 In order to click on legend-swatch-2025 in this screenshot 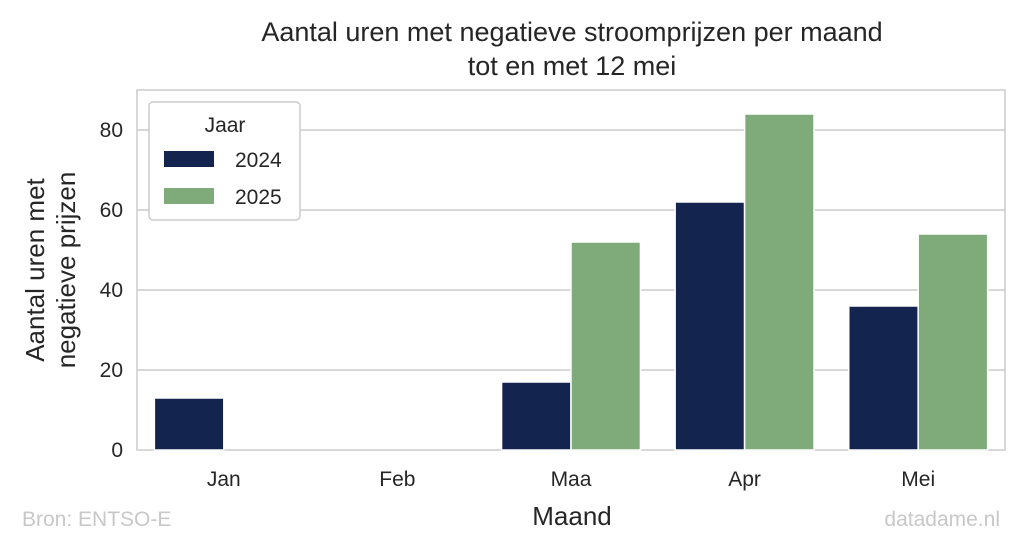, I will do `click(189, 196)`.